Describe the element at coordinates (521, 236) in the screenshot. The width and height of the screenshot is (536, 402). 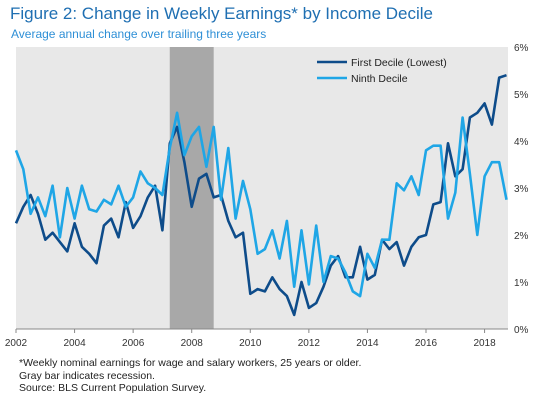
I see `y-tick-label: 2%` at that location.